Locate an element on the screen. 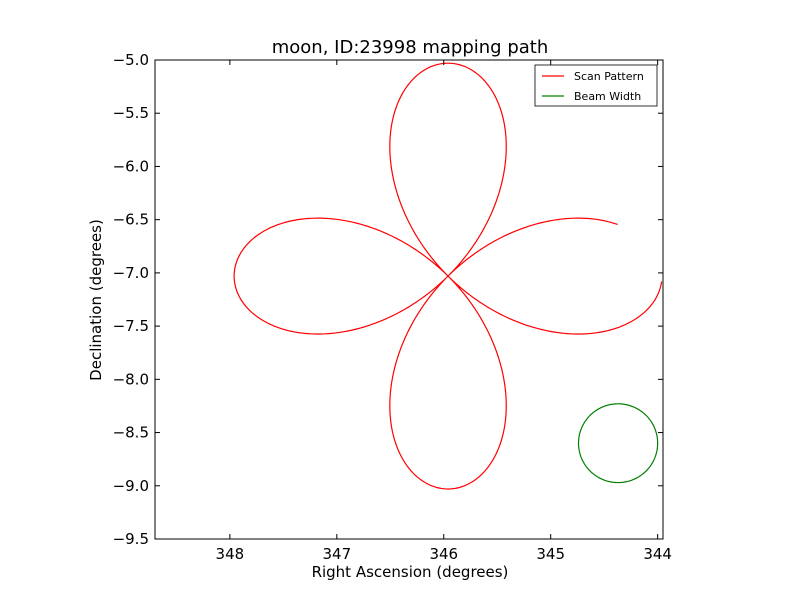 The image size is (800, 600). y-tick-label: −9.5 is located at coordinates (131, 539).